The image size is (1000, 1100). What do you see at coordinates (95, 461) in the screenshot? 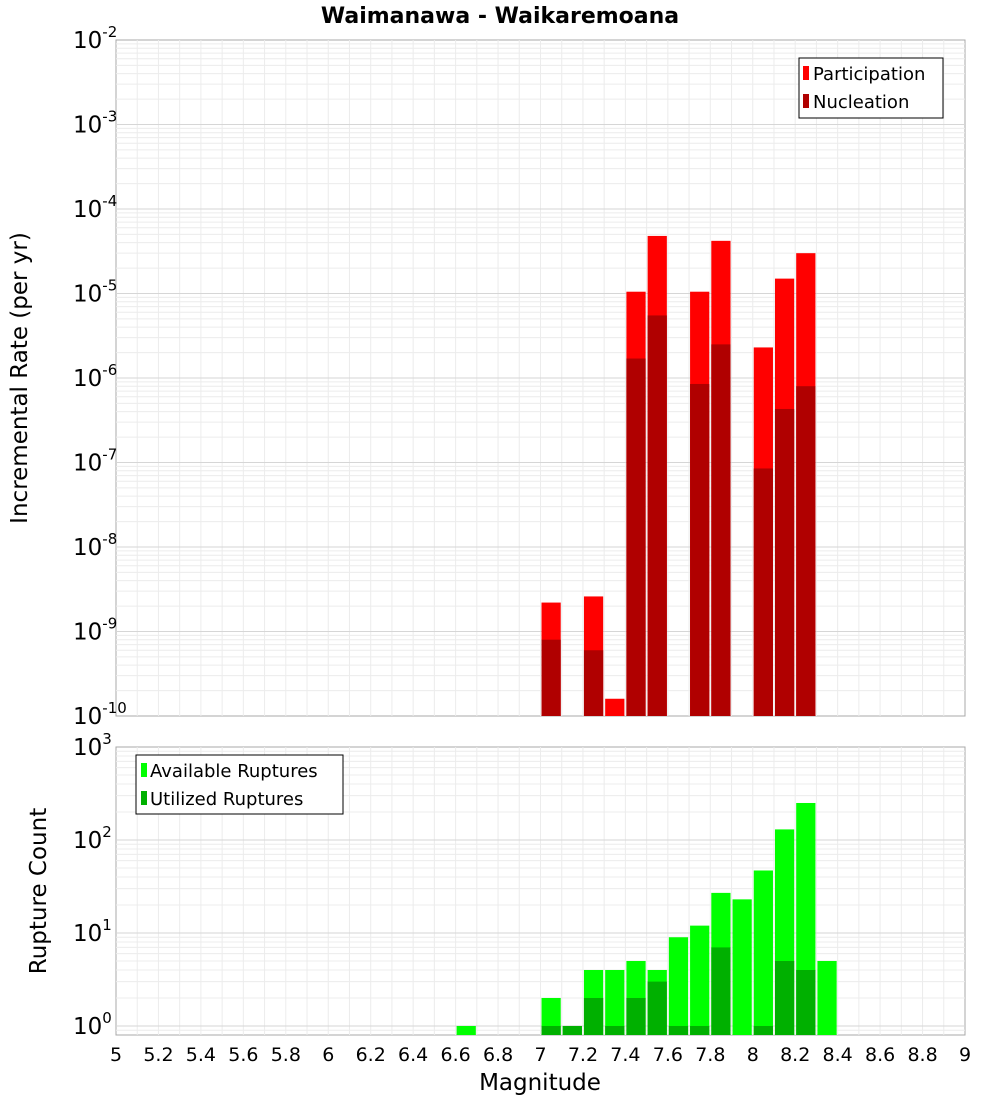
I see `y-tick-label: 10⁻⁷` at bounding box center [95, 461].